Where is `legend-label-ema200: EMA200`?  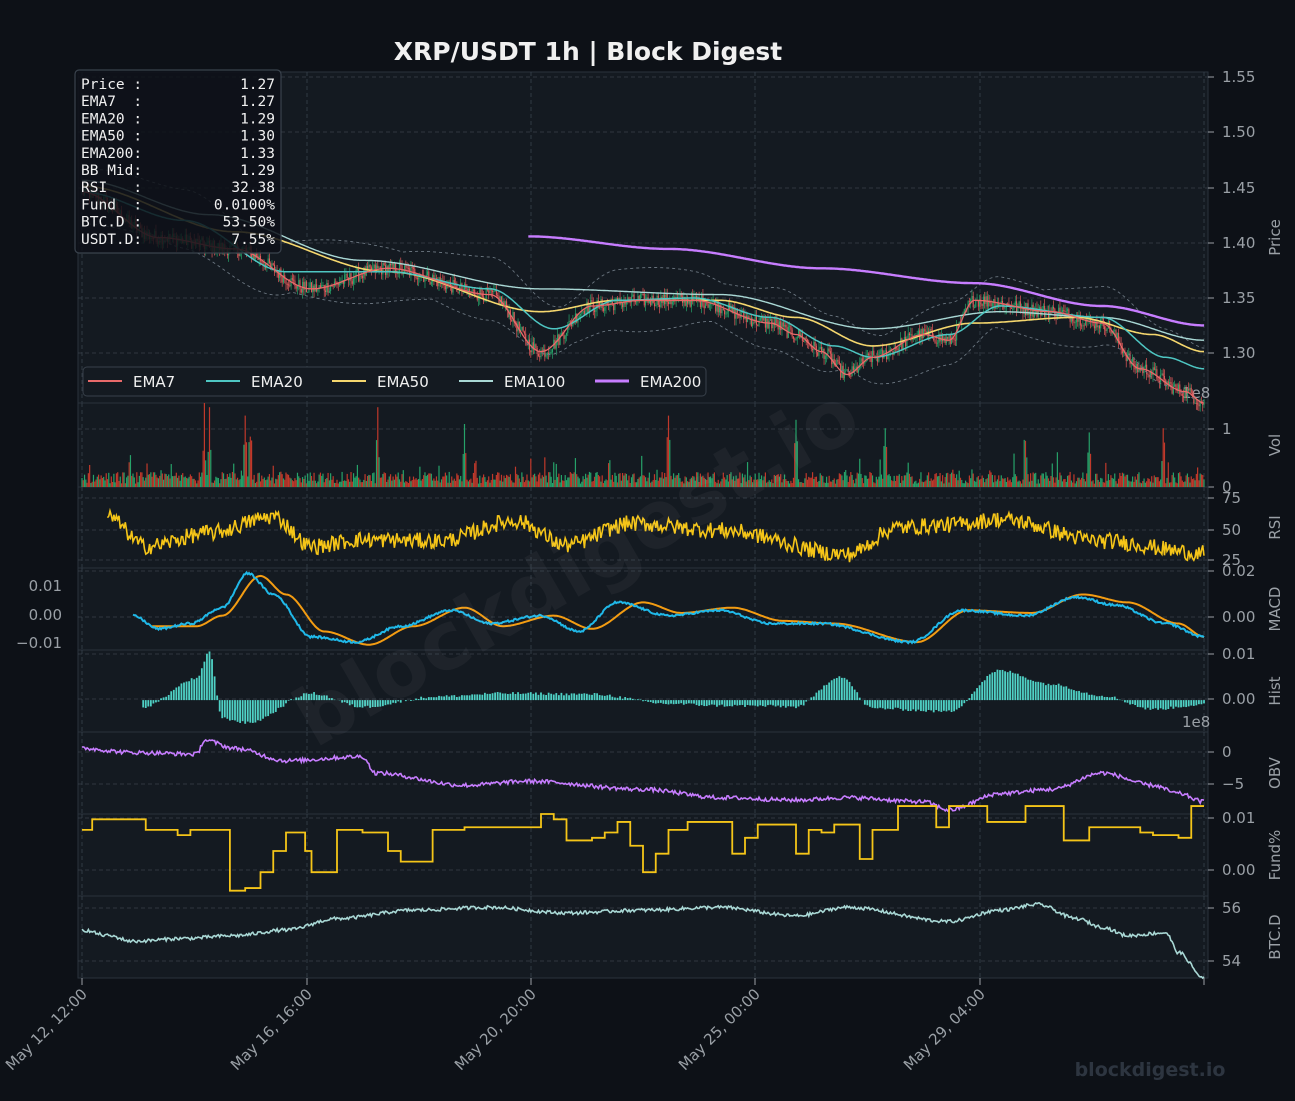
legend-label-ema200: EMA200 is located at coordinates (670, 382).